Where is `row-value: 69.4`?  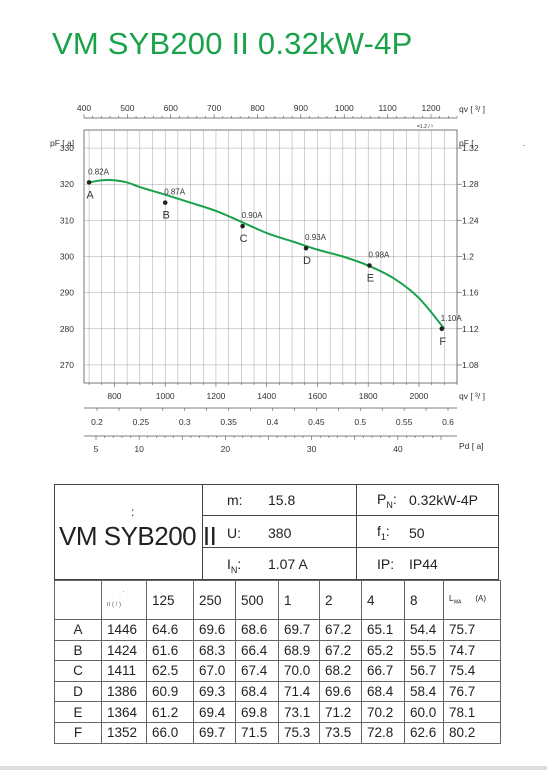
row-value: 69.4 is located at coordinates (214, 712).